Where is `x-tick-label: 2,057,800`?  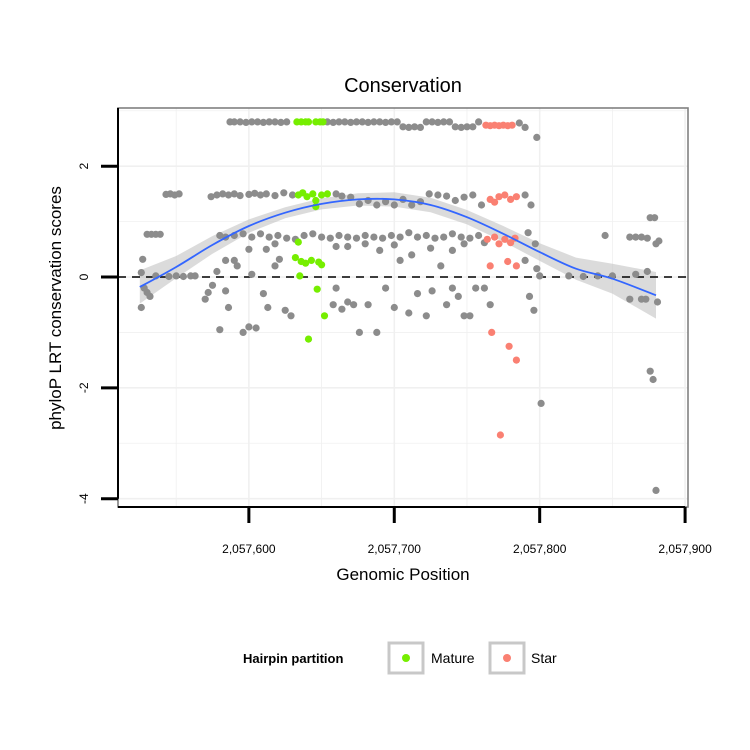
x-tick-label: 2,057,800 is located at coordinates (540, 549).